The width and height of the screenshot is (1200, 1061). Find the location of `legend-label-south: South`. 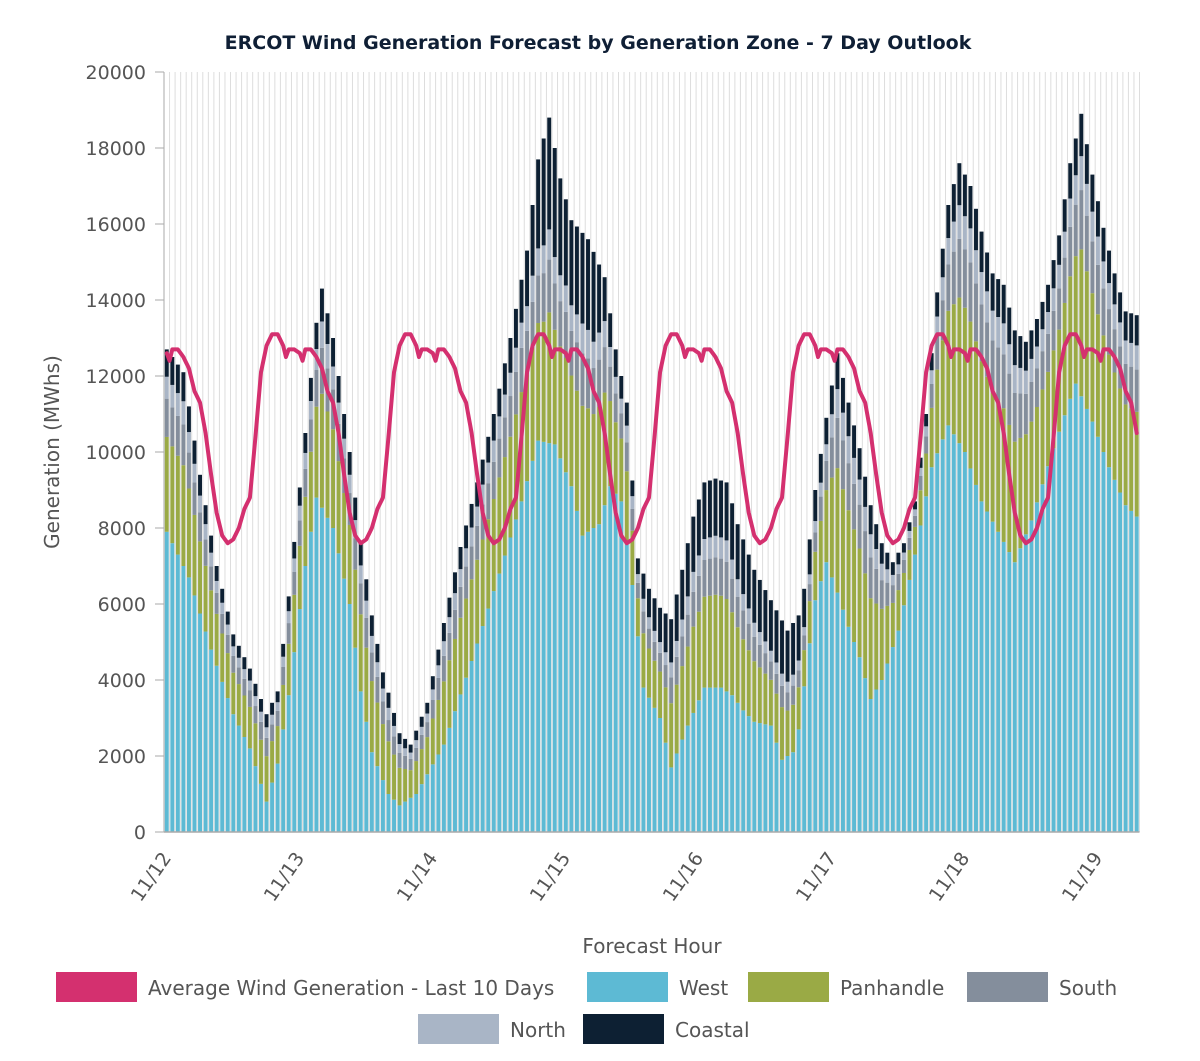

legend-label-south: South is located at coordinates (1088, 988).